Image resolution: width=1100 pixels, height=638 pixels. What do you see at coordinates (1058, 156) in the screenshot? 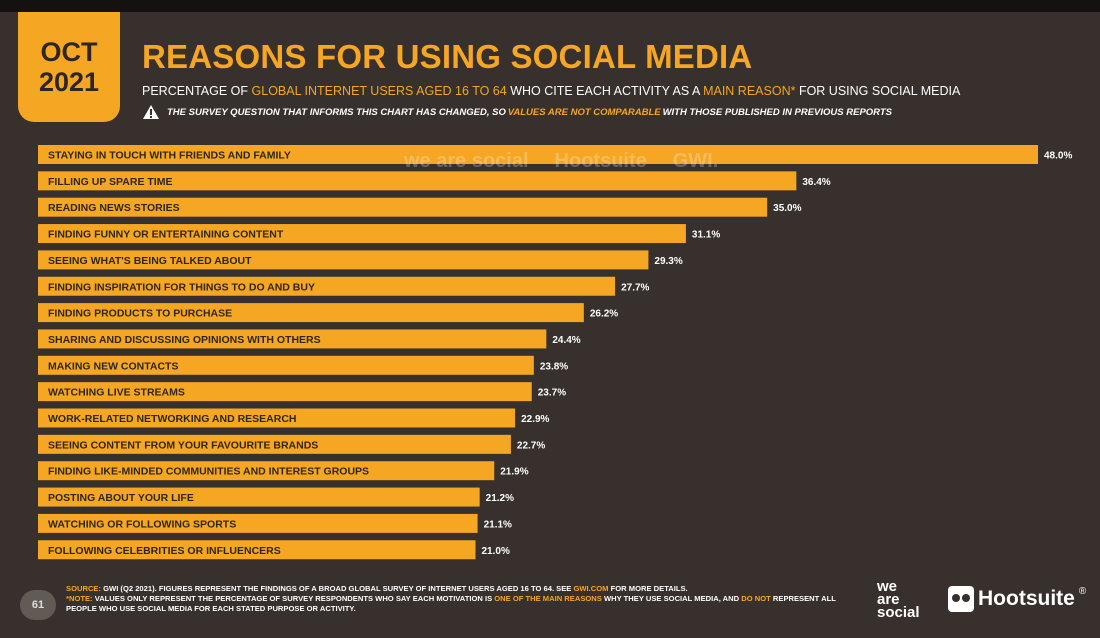
I see `value-label-0: 48.0%` at bounding box center [1058, 156].